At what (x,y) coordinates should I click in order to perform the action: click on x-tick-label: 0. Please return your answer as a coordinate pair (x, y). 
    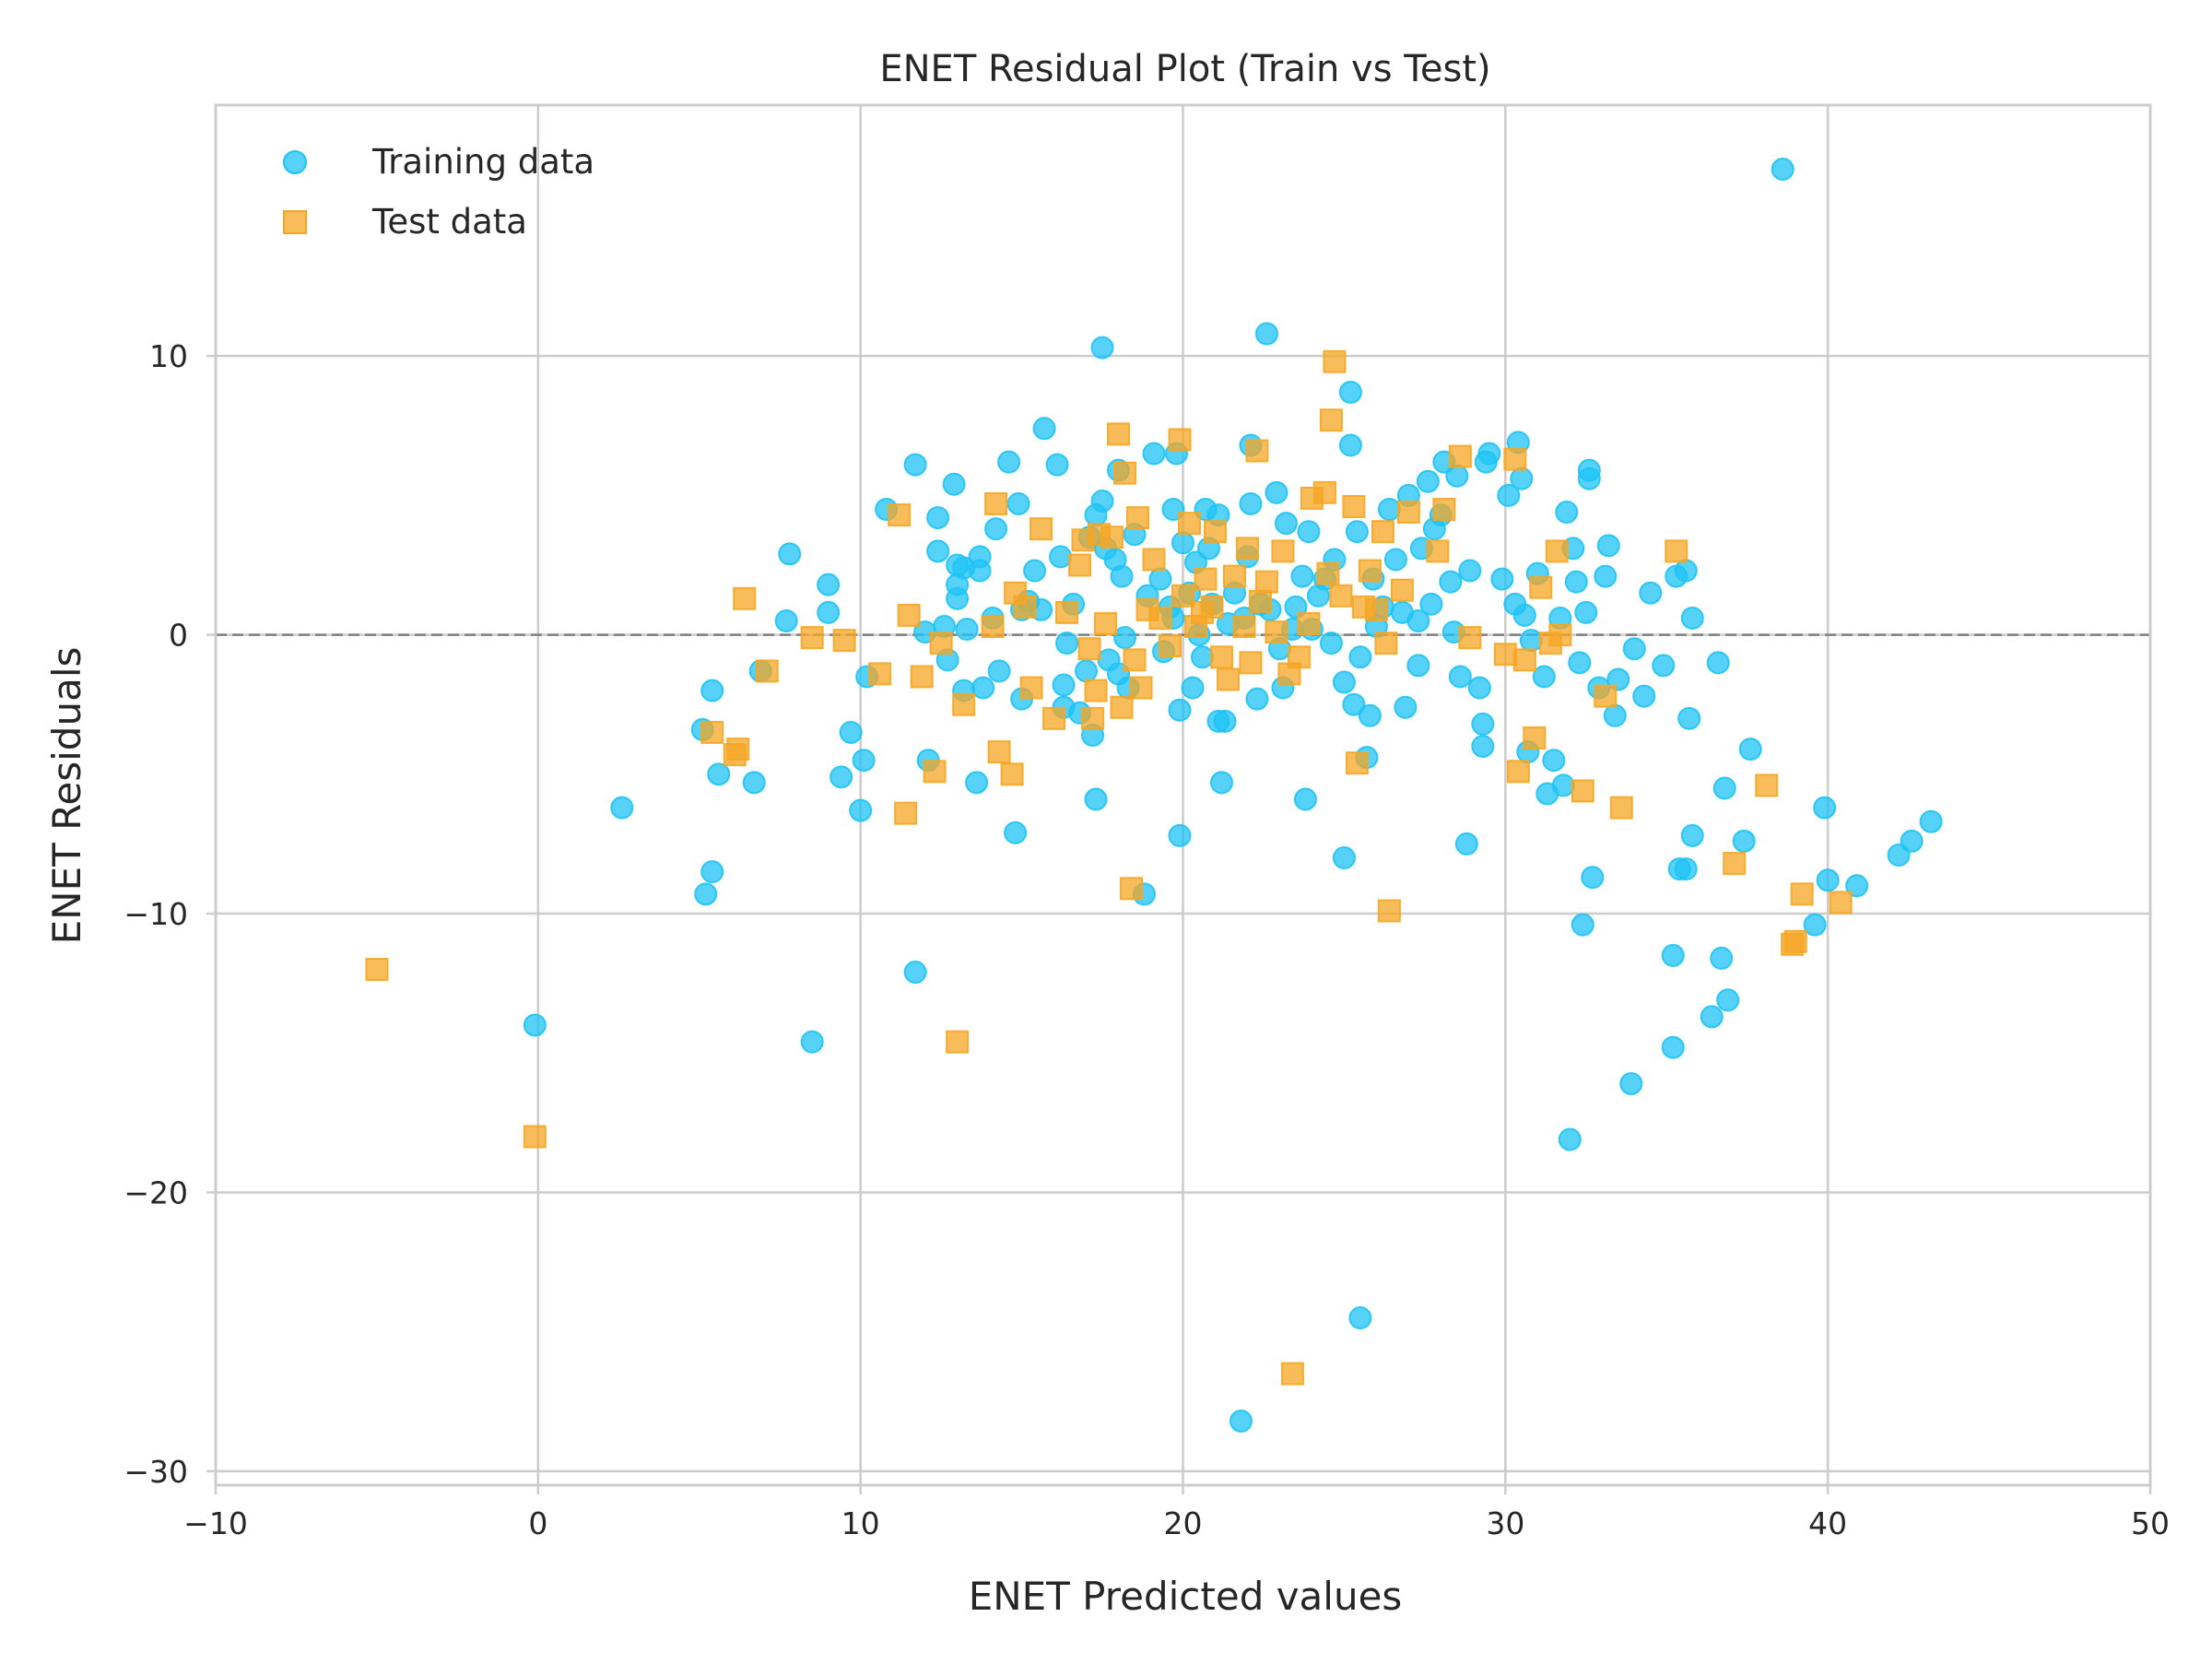
    Looking at the image, I should click on (537, 1523).